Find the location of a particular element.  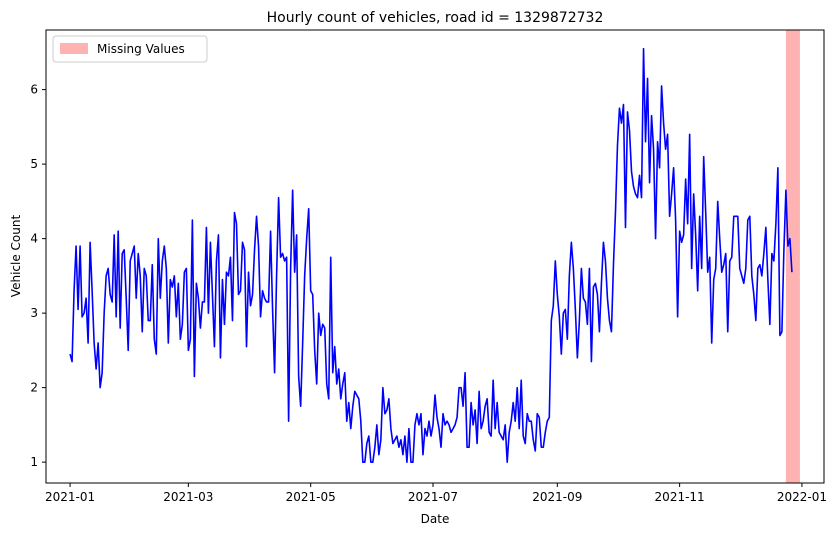

x-tick-label: 2021-03 is located at coordinates (188, 497).